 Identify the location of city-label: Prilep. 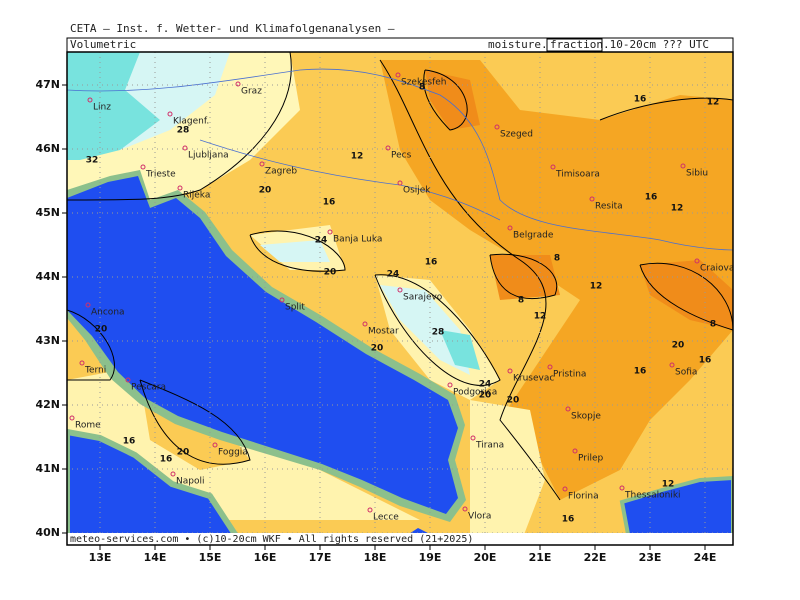
(591, 459).